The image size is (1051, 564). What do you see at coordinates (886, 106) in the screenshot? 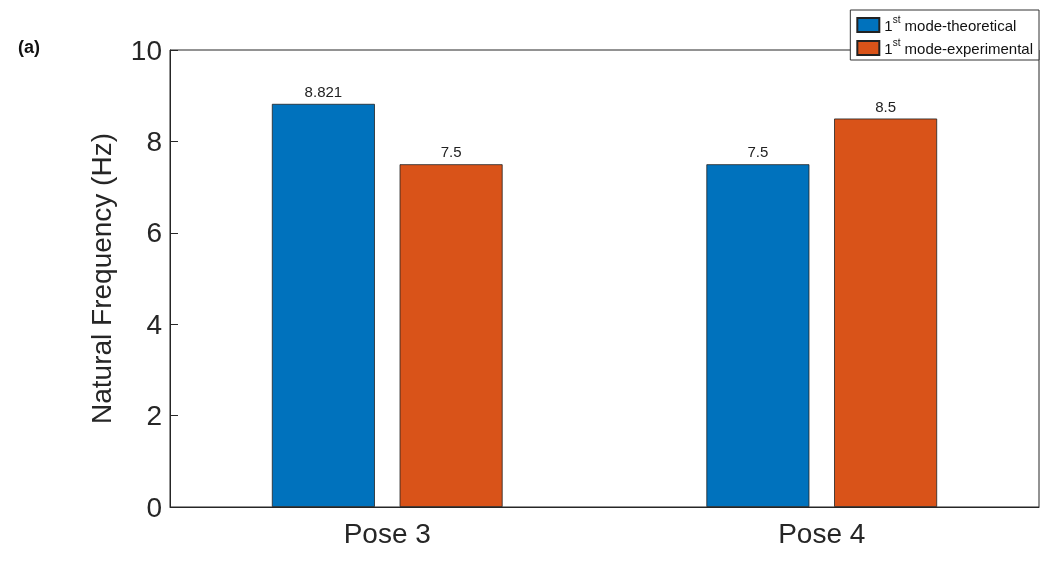
I see `data-label: 8.5` at bounding box center [886, 106].